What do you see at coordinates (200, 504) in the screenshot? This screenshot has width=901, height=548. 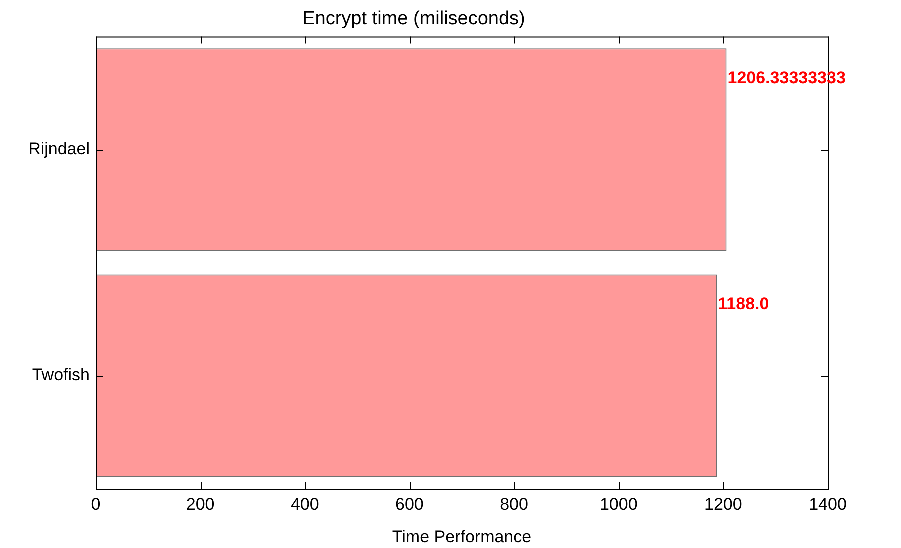 I see `x-tick-label: 200` at bounding box center [200, 504].